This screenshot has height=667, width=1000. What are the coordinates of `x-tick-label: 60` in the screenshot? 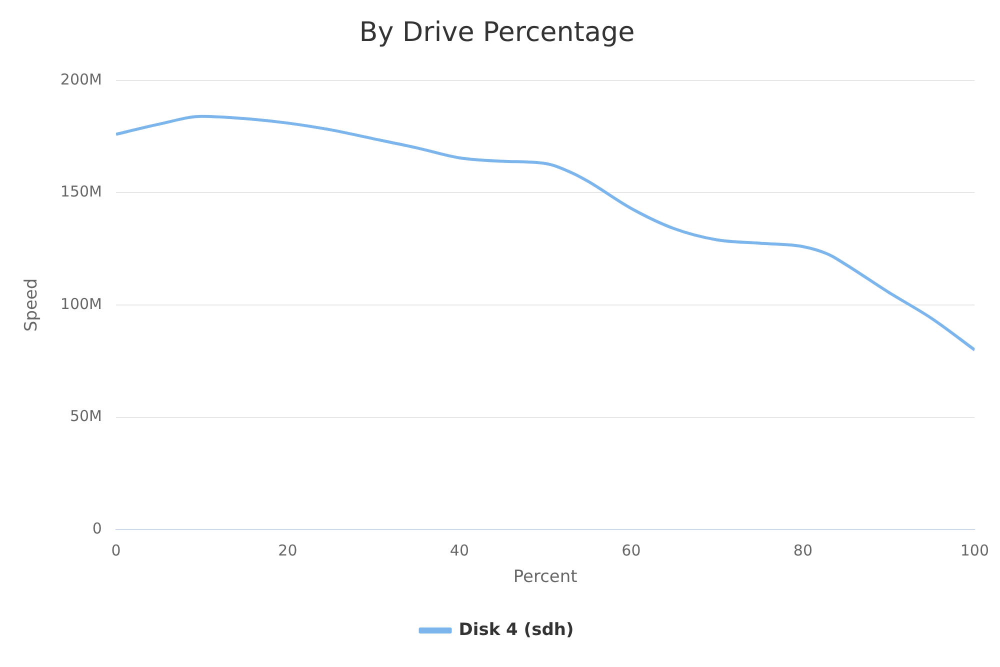 It's located at (631, 550).